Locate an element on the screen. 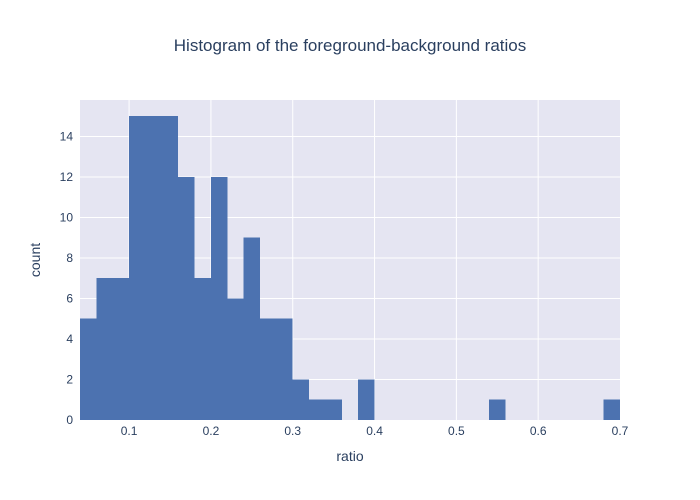 This screenshot has height=500, width=700. x-axis-ticks: 0.1 0.2 0.3 0.4 0.5 0.6 0.7 is located at coordinates (375, 431).